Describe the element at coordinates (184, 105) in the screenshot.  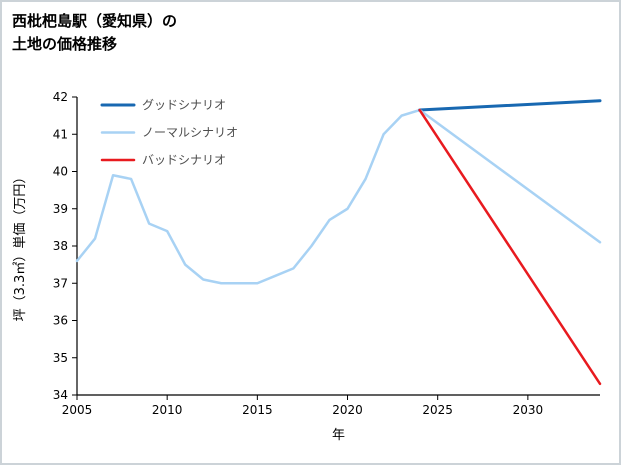
I see `legend-label-0: グッドシナリオ` at that location.